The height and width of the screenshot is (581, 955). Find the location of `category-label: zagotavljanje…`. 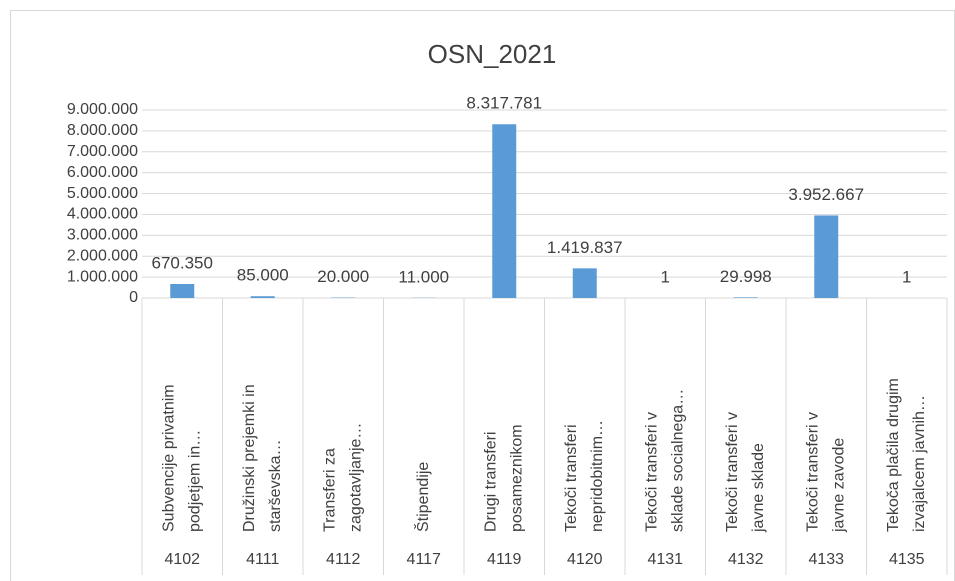

category-label: zagotavljanje… is located at coordinates (355, 477).